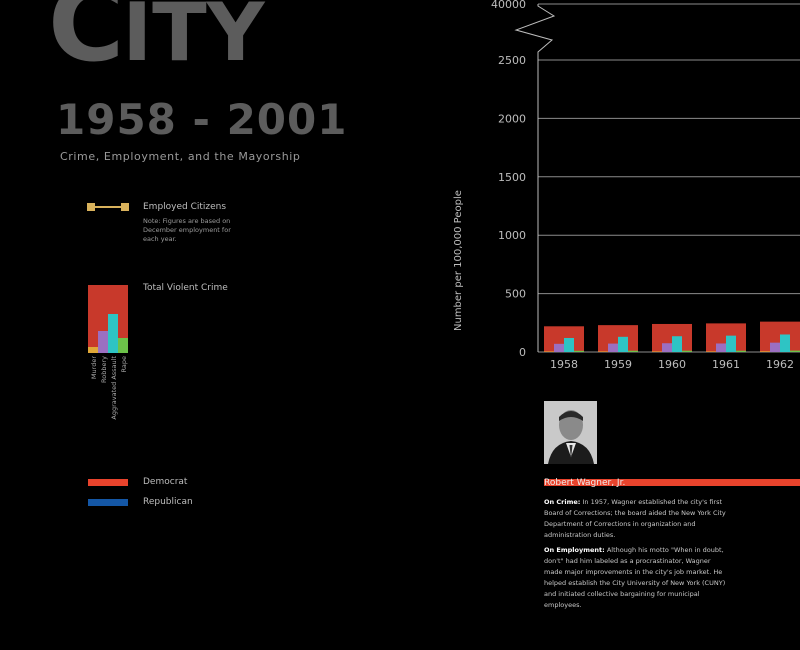 This screenshot has height=650, width=800. What do you see at coordinates (108, 502) in the screenshot?
I see `republican-swatch` at bounding box center [108, 502].